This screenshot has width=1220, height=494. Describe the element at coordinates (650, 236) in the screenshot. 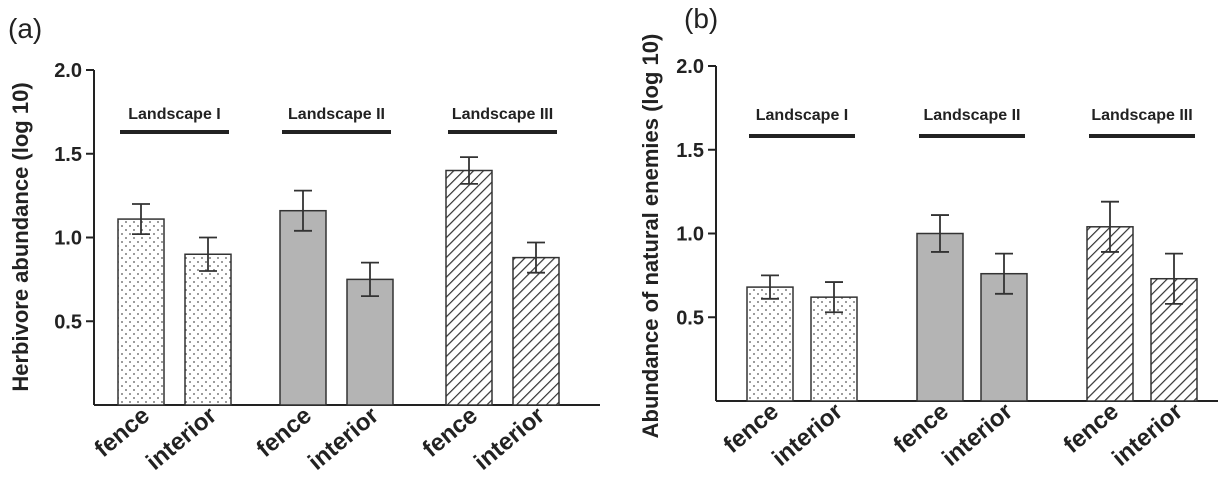

I see `y-axis-label: Abundance of natural enemies (log 10)` at that location.